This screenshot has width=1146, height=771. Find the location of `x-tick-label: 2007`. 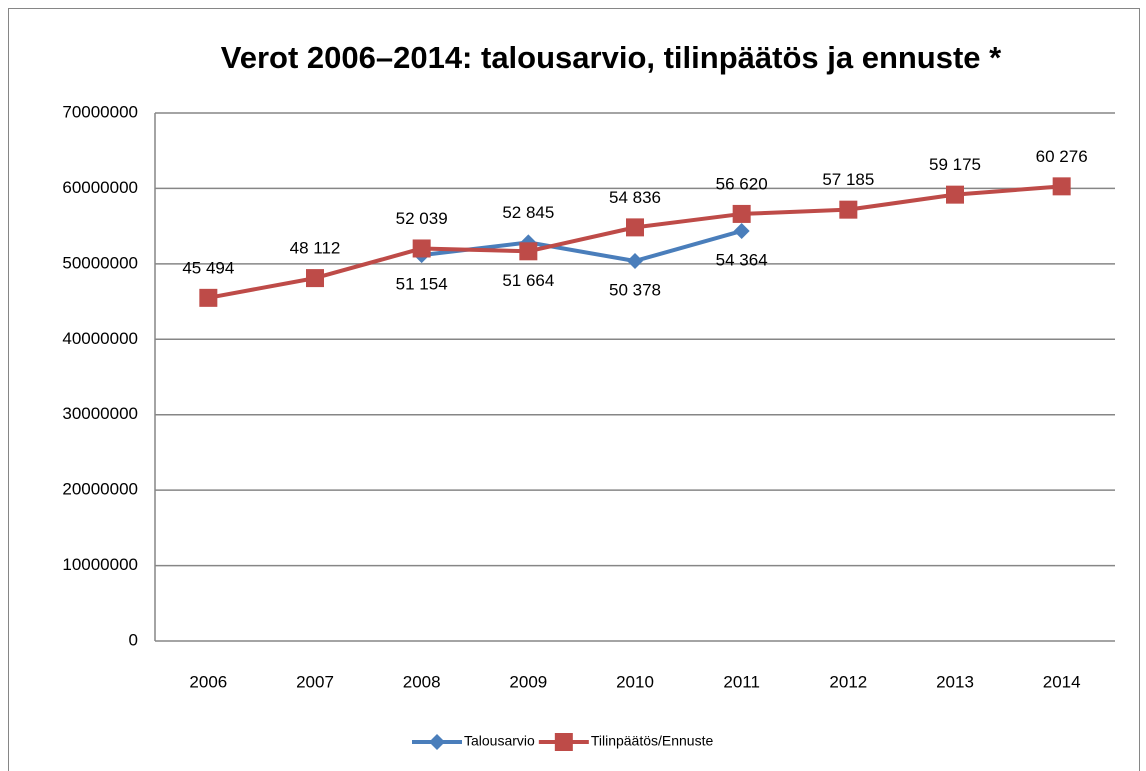

x-tick-label: 2007 is located at coordinates (315, 681).